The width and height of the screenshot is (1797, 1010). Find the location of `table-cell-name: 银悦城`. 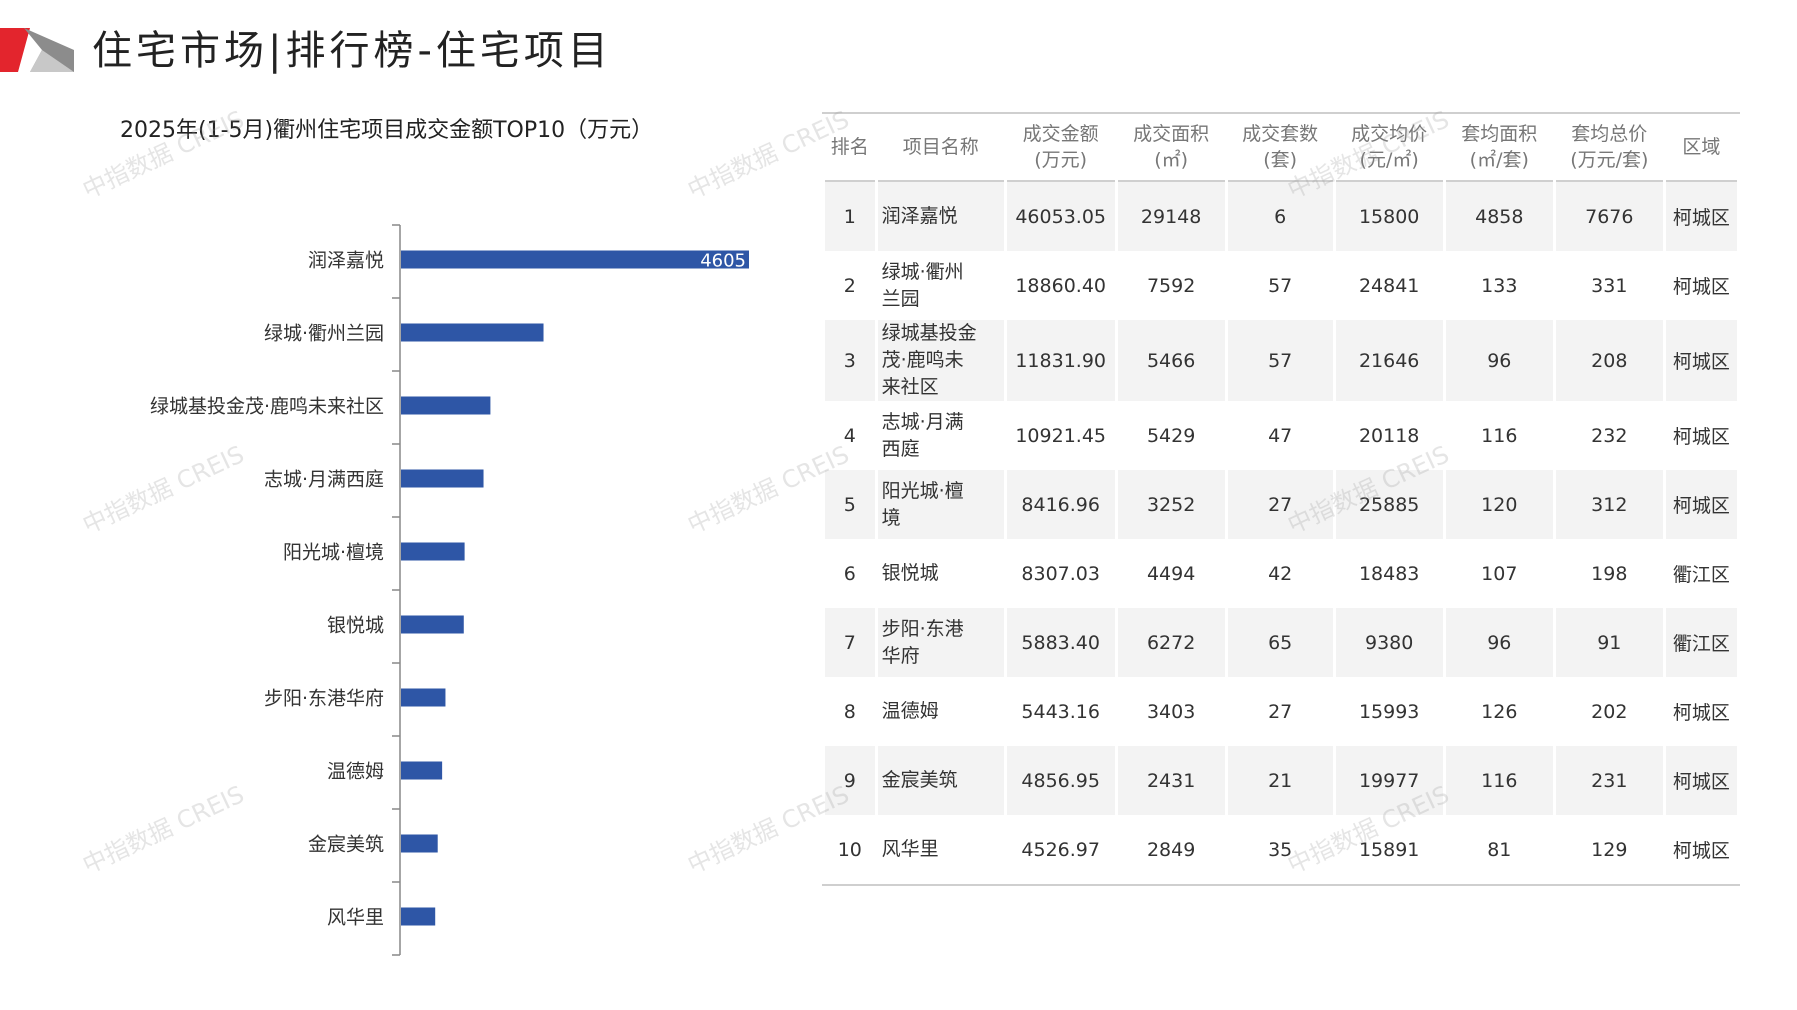

table-cell-name: 银悦城 is located at coordinates (941, 573).